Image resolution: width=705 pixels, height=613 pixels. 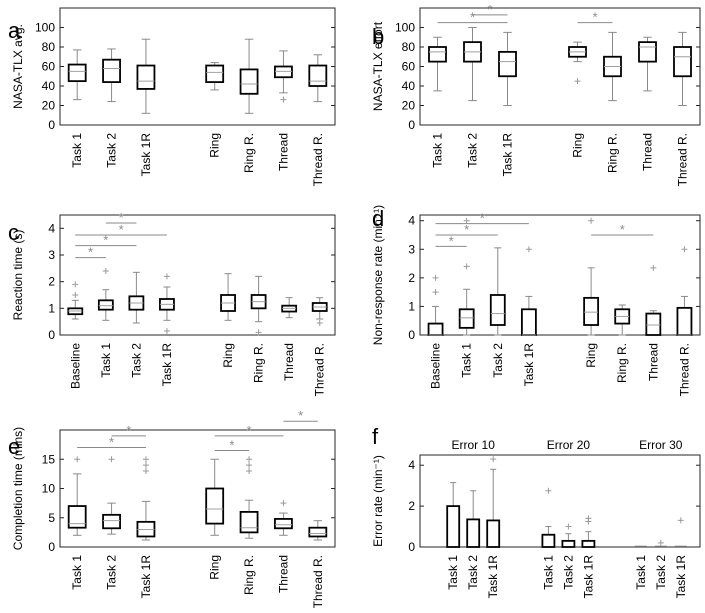 I want to click on y-axis-label: NASA-TLX effort, so click(x=378, y=66).